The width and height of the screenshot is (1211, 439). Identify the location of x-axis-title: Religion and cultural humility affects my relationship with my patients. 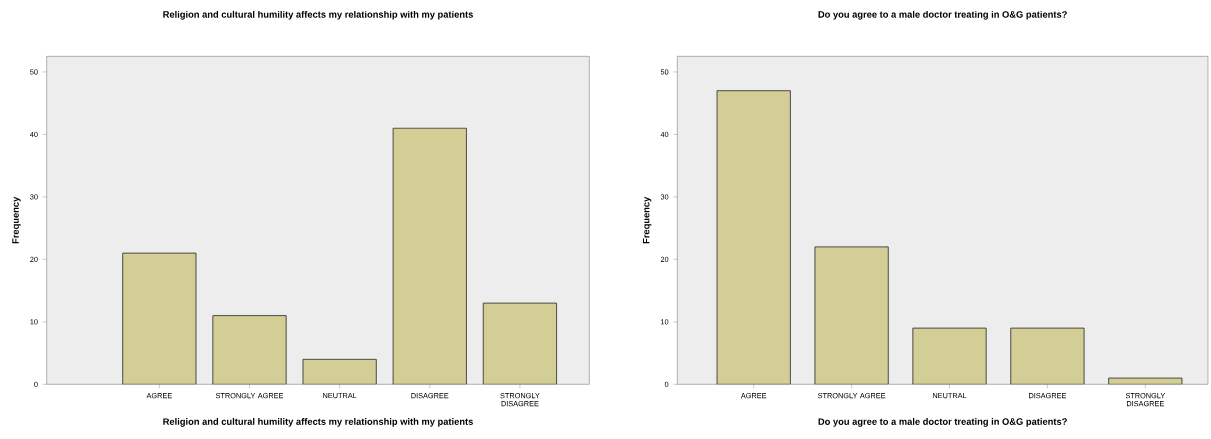
(318, 422).